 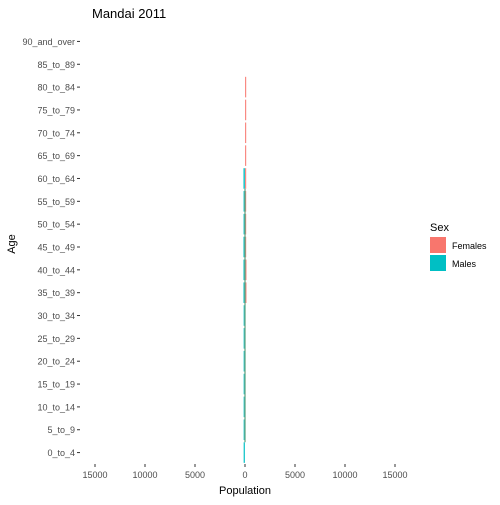 What do you see at coordinates (56, 385) in the screenshot?
I see `y-tick-label-15_to_19: 15_to_19` at bounding box center [56, 385].